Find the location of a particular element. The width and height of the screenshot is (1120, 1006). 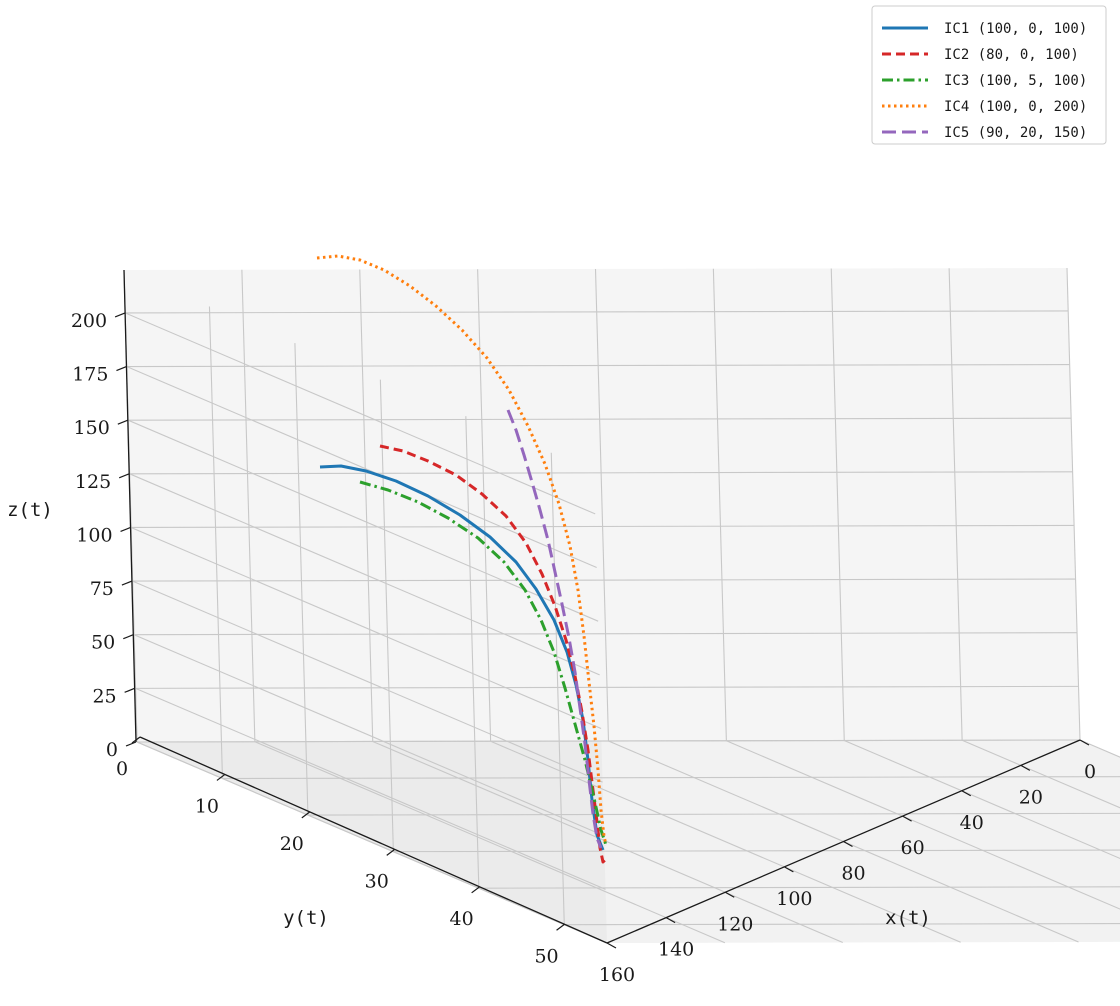

y-tick-label: 30 is located at coordinates (377, 881).